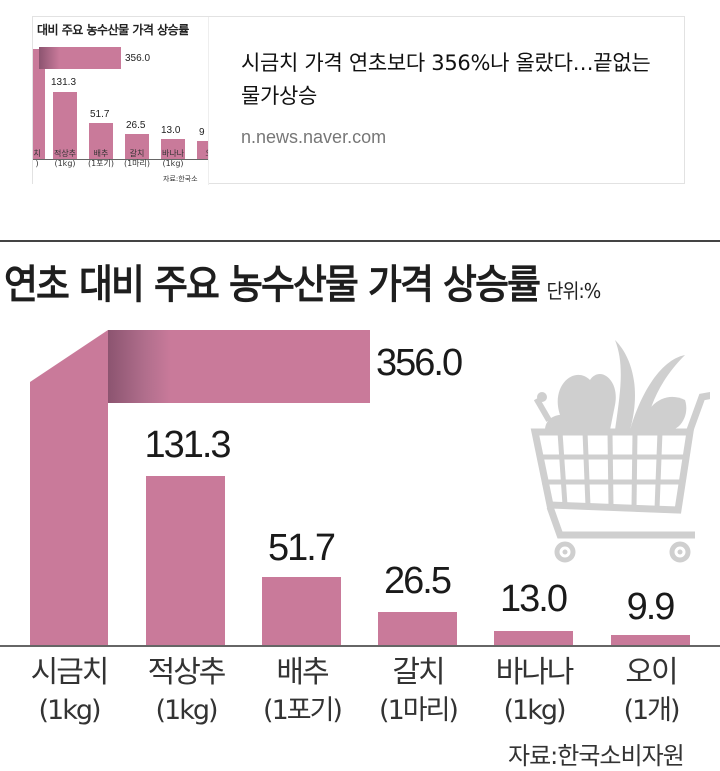 The width and height of the screenshot is (720, 771). Describe the element at coordinates (302, 285) in the screenshot. I see `chart-title: 연초 대비 주요 농수산물 가격 상승률 단위:%` at that location.